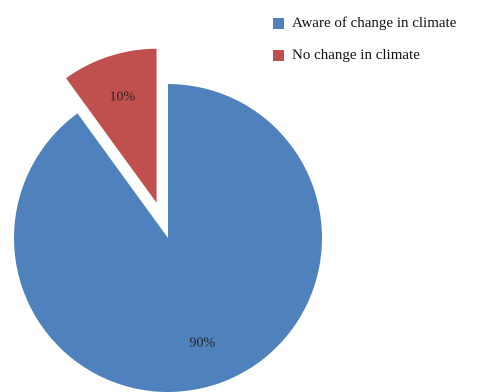 Image resolution: width=500 pixels, height=392 pixels. What do you see at coordinates (356, 54) in the screenshot?
I see `legend-label-no-change: No change in climate` at bounding box center [356, 54].